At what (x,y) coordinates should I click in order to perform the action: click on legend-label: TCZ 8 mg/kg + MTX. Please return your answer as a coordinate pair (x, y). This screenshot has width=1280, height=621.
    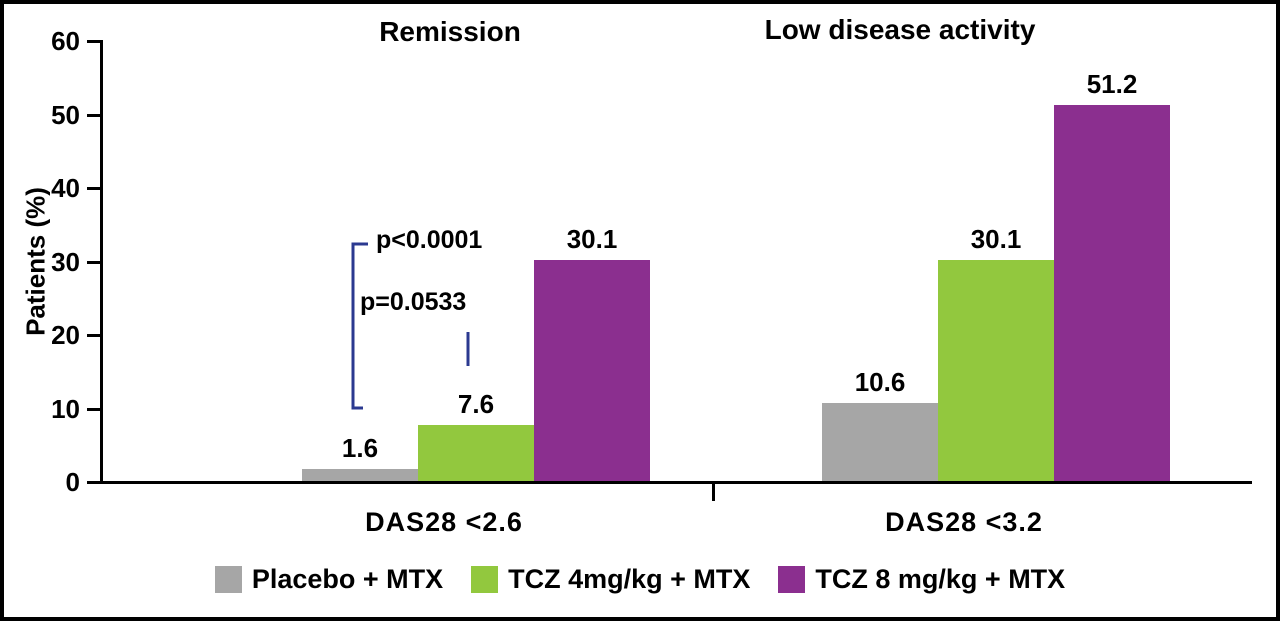
    Looking at the image, I should click on (940, 579).